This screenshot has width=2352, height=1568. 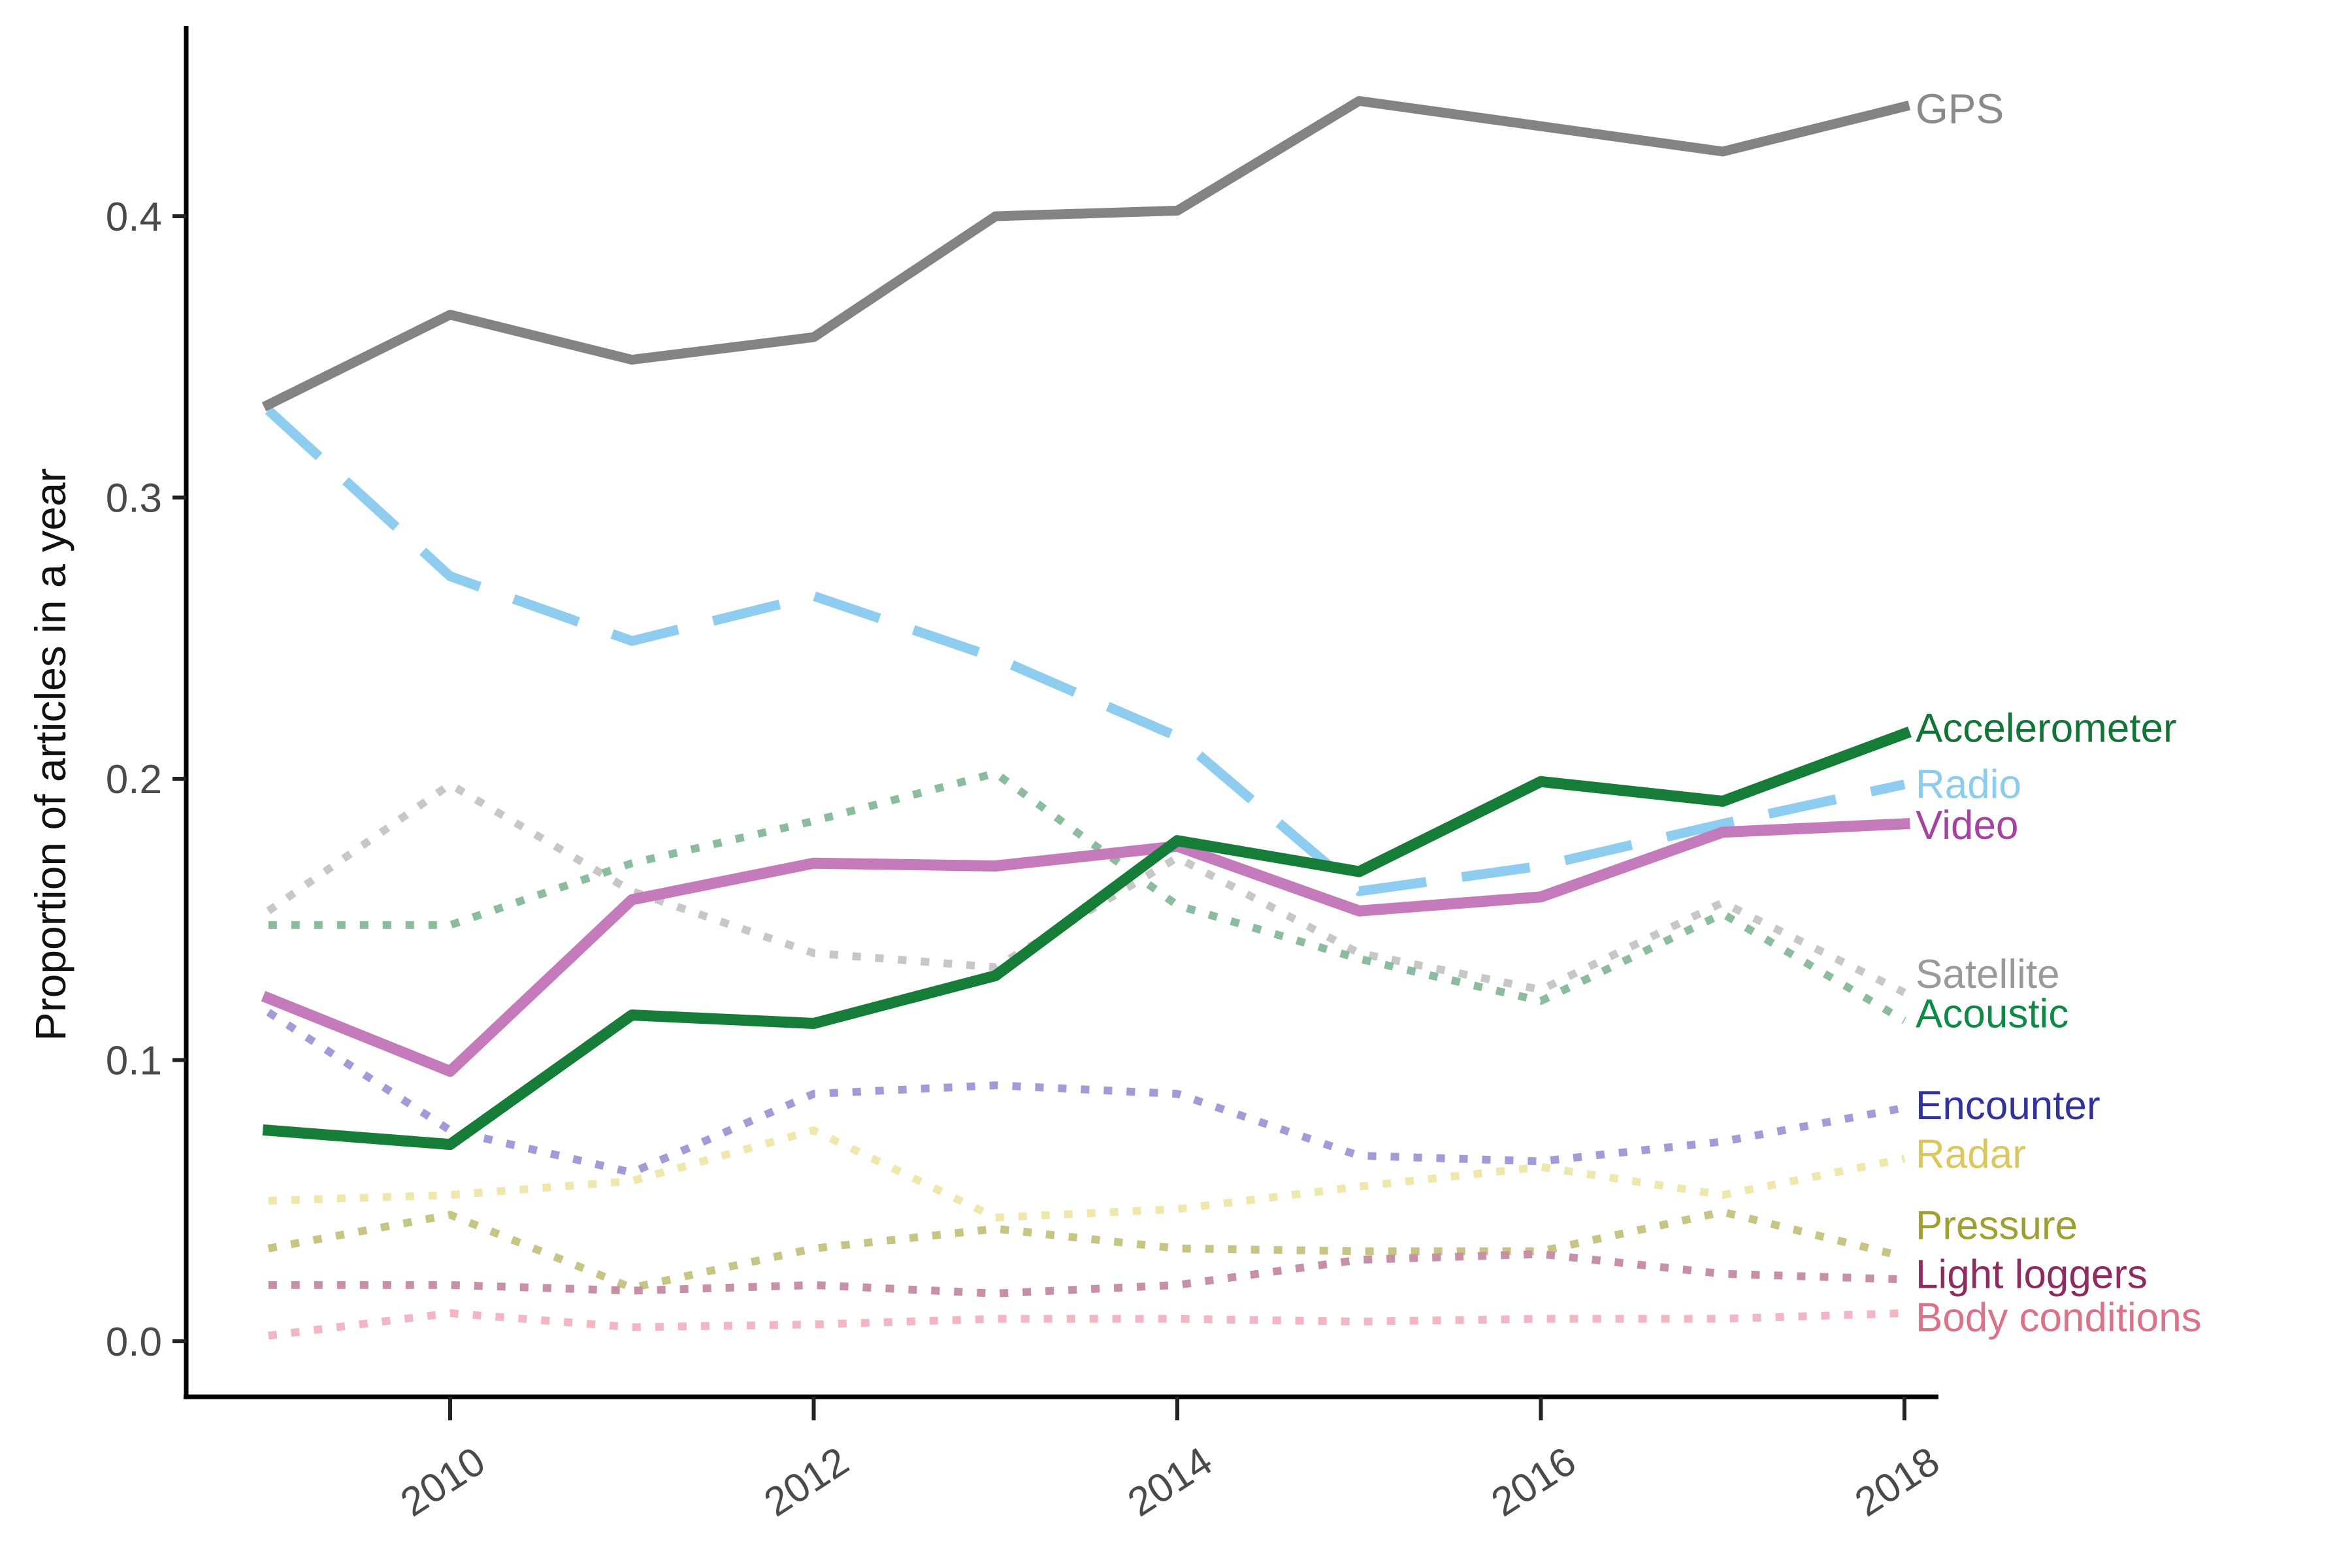 I want to click on x-tick-label: 2018, so click(x=1897, y=1482).